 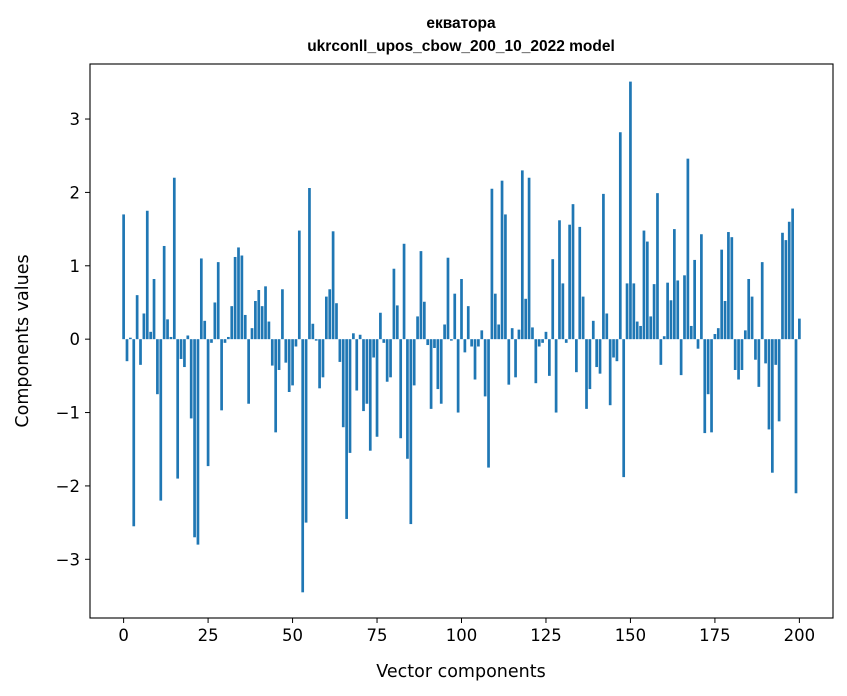 I want to click on y-axis-ticks: −3 −2 −1 0 1 2 3, so click(x=73, y=339).